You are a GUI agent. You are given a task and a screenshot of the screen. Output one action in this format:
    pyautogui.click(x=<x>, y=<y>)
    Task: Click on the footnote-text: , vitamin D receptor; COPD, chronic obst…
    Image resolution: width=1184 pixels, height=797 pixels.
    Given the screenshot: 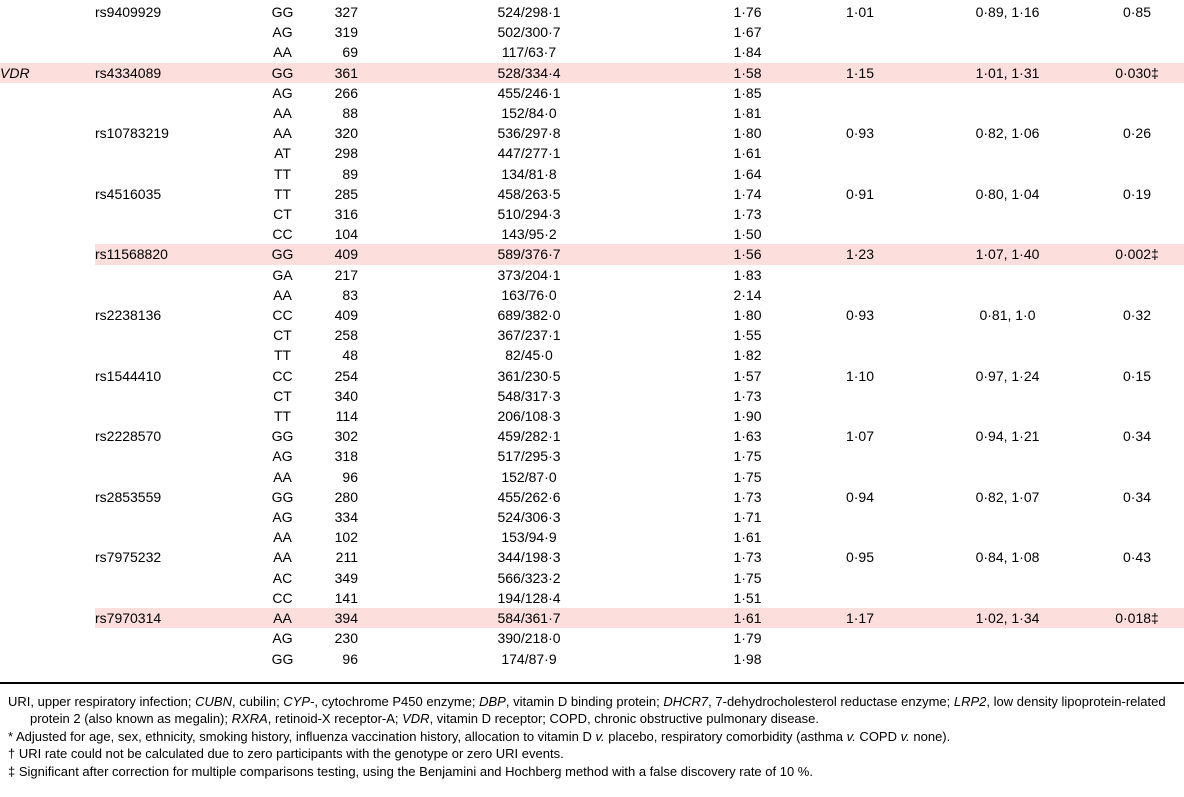 What is the action you would take?
    pyautogui.click(x=624, y=719)
    